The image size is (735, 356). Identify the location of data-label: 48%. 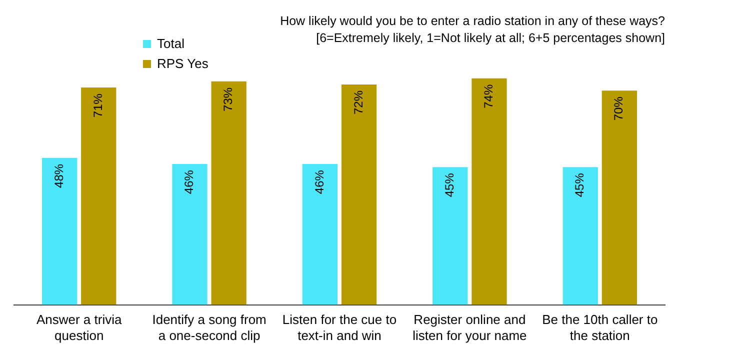
(59, 176).